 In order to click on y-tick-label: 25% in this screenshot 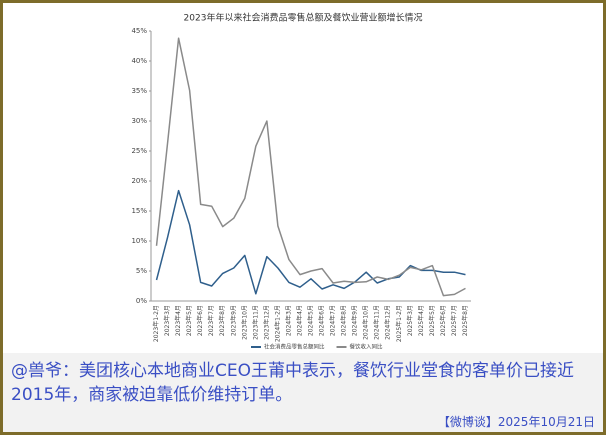, I will do `click(139, 151)`.